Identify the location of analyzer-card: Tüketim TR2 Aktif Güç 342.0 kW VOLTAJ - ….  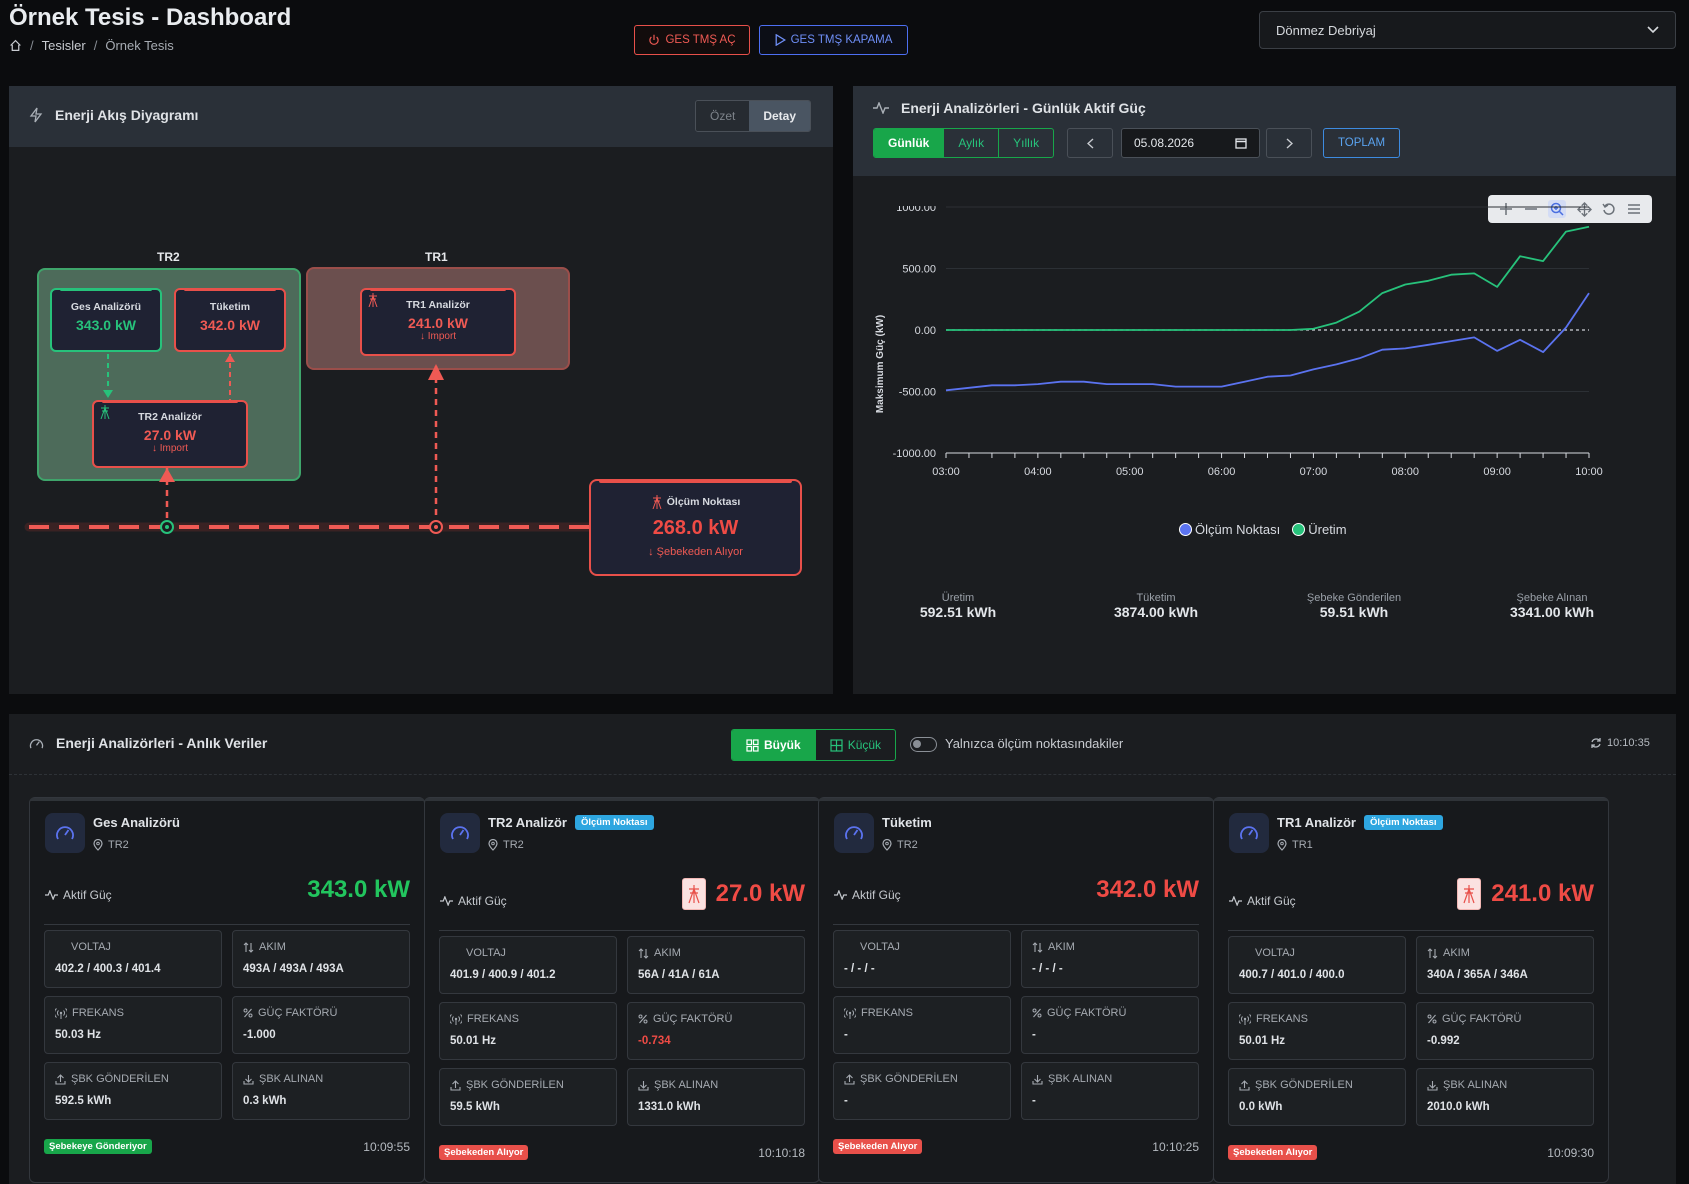
(1016, 990).